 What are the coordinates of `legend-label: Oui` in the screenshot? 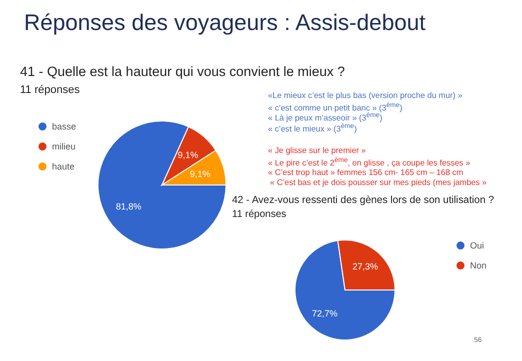 It's located at (477, 245).